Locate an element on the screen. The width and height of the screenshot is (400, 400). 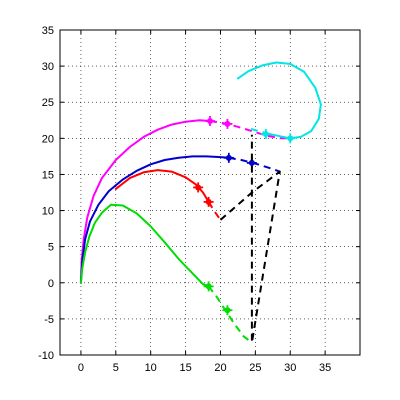
y-tick-label: -5 is located at coordinates (49, 320).